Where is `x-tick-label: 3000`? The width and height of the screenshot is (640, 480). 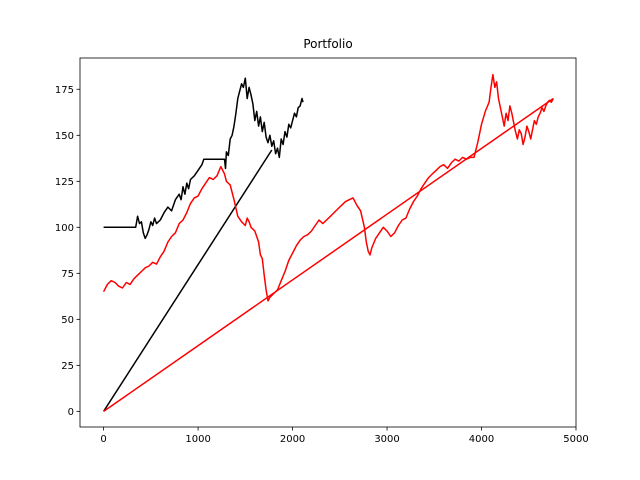
x-tick-label: 3000 is located at coordinates (386, 439).